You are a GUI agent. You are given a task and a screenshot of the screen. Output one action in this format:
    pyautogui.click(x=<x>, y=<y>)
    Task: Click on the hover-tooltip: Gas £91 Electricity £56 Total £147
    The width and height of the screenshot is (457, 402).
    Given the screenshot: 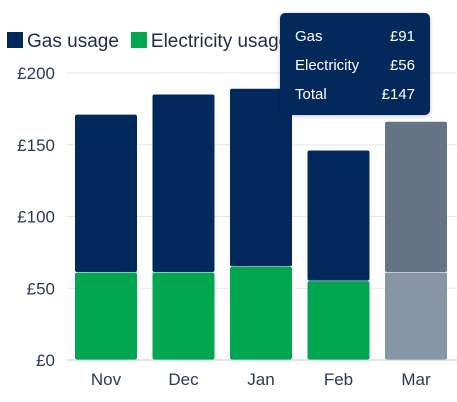 What is the action you would take?
    pyautogui.click(x=355, y=64)
    